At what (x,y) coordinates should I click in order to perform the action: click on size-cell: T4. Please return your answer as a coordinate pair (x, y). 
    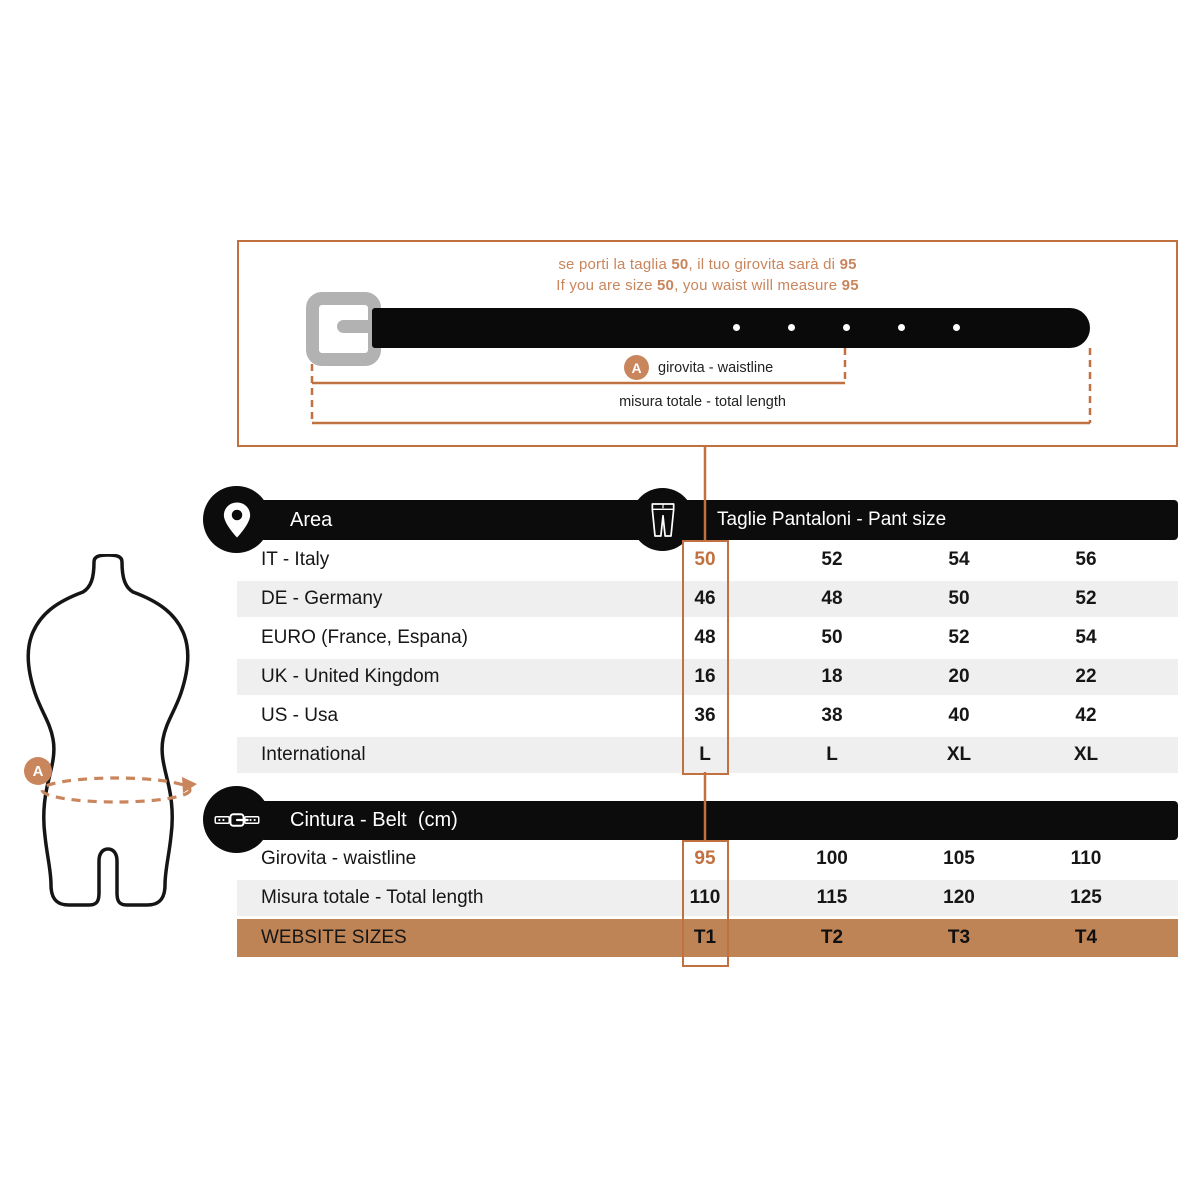
    Looking at the image, I should click on (1086, 937).